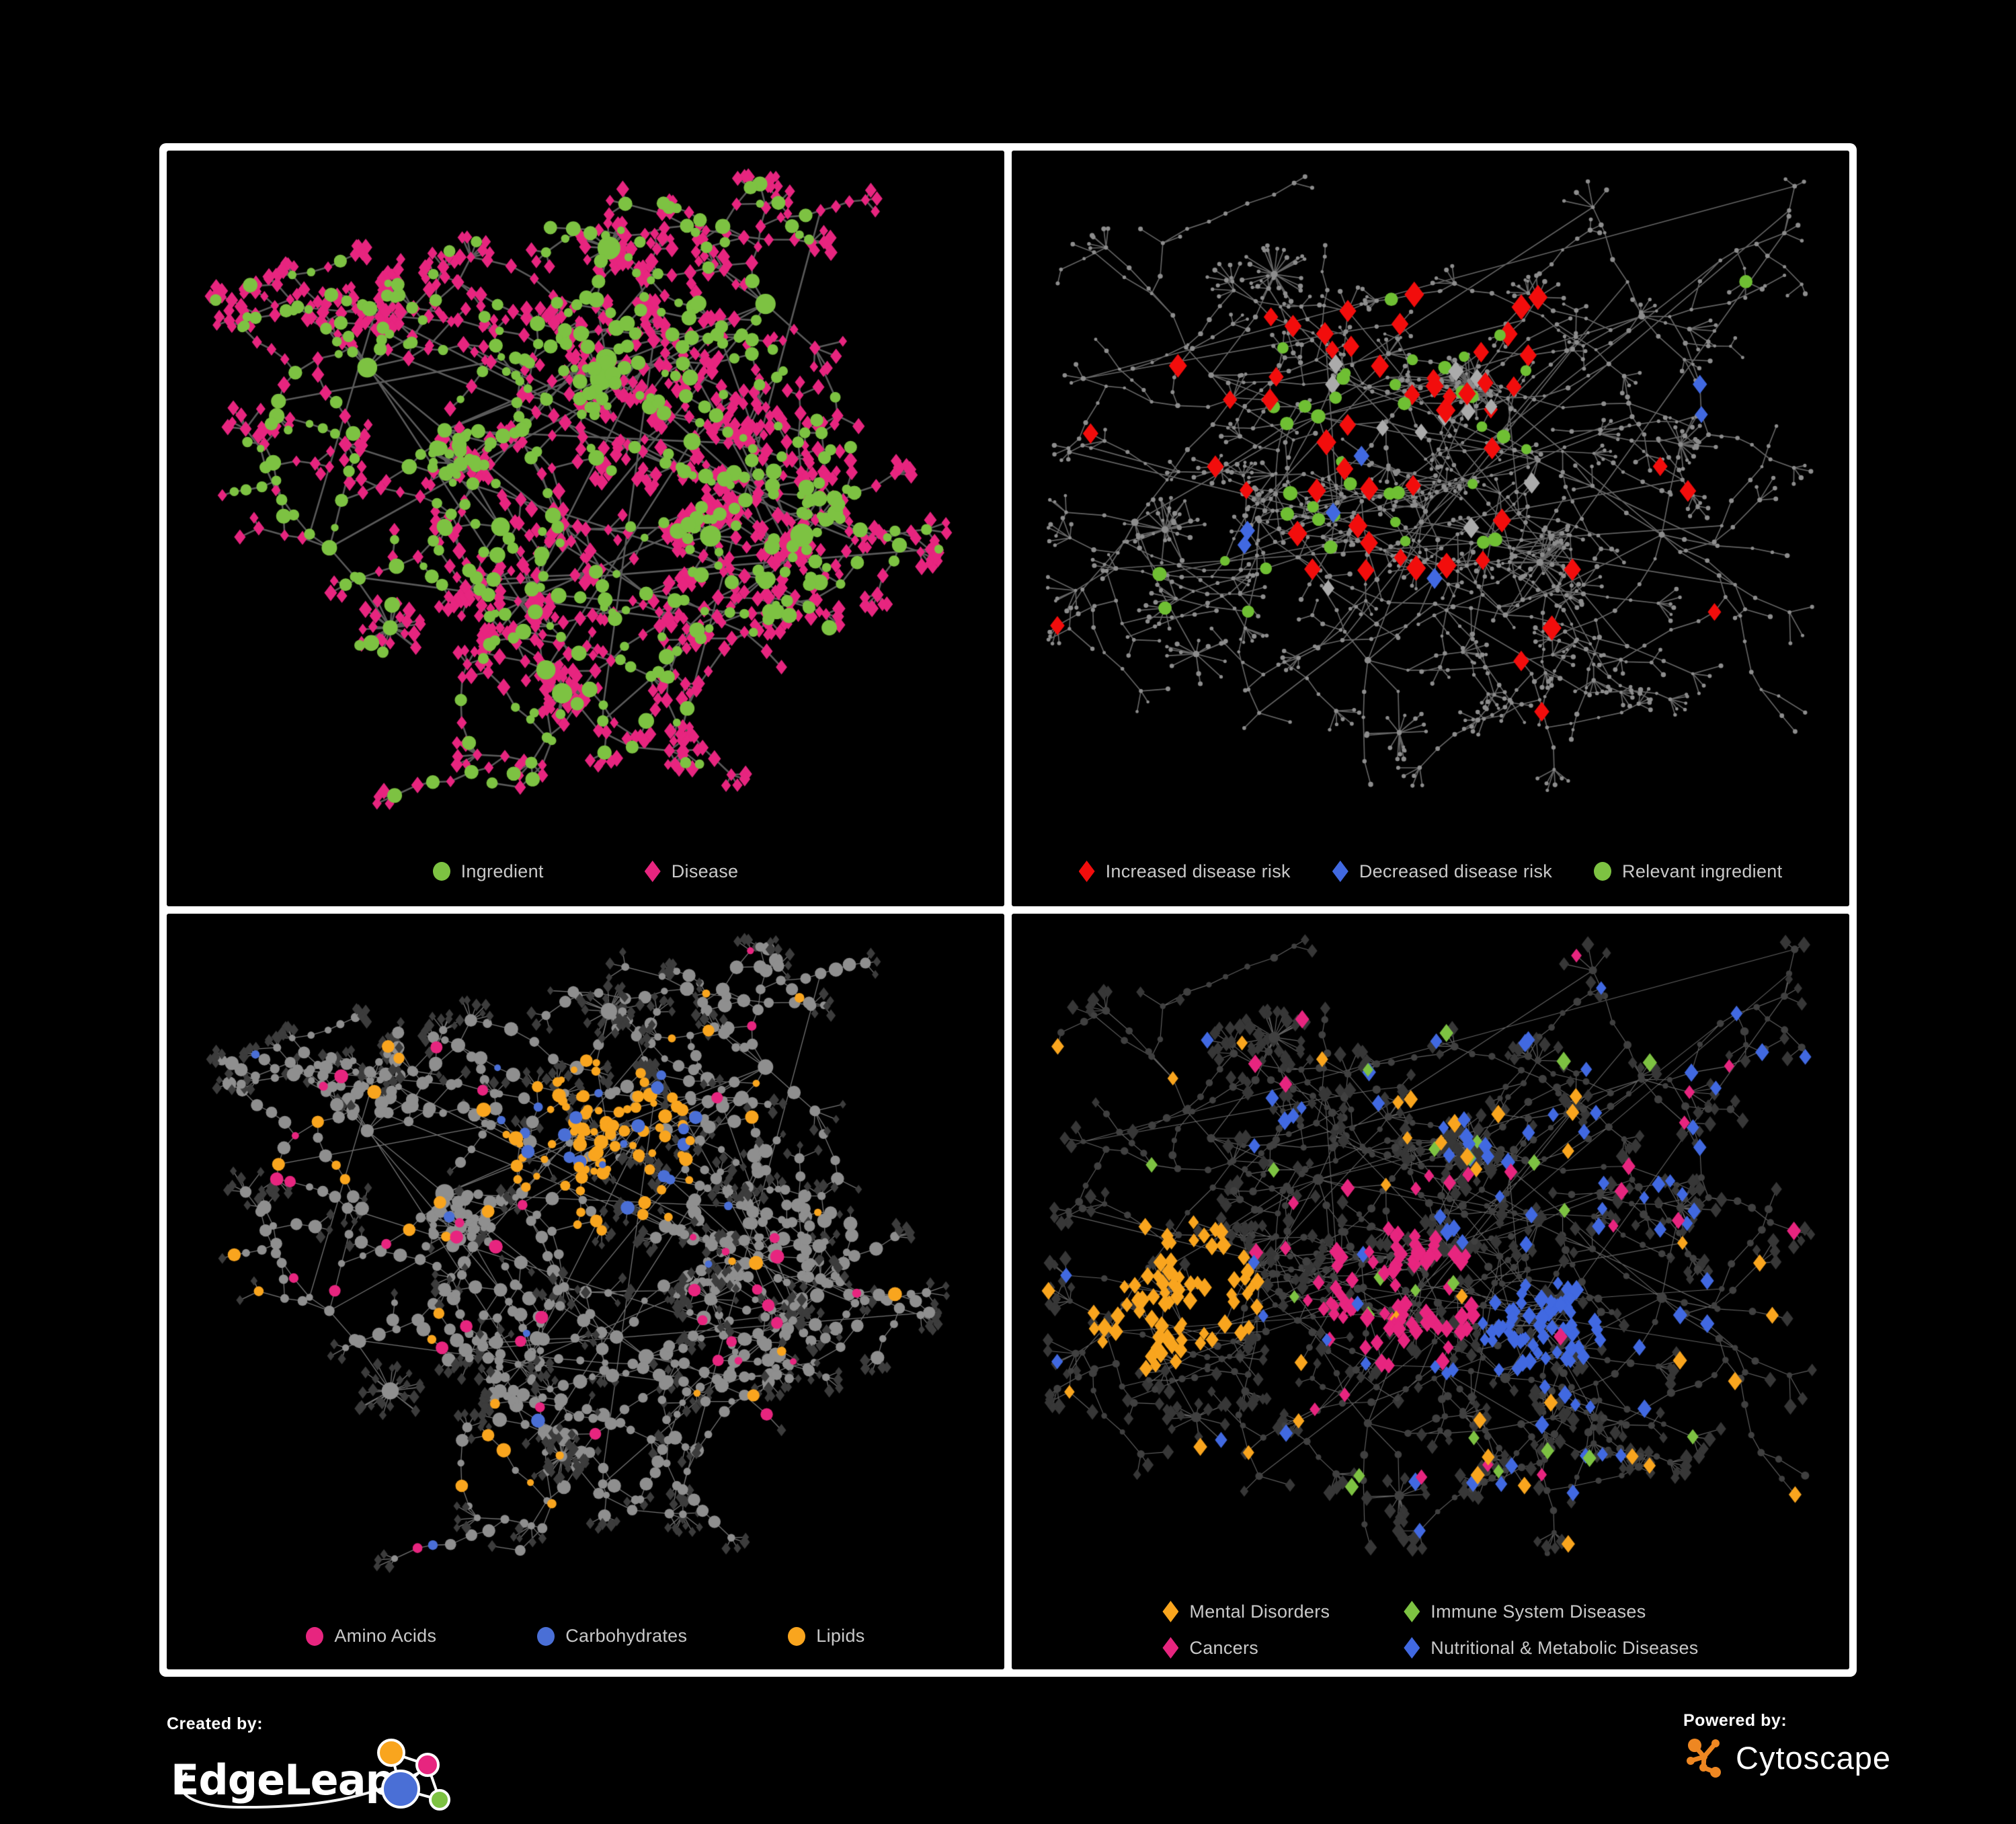 The width and height of the screenshot is (2016, 1824). I want to click on legend-item-nutritional-metabolic-diseases: Nutritional & Metabolic Diseases, so click(1551, 1648).